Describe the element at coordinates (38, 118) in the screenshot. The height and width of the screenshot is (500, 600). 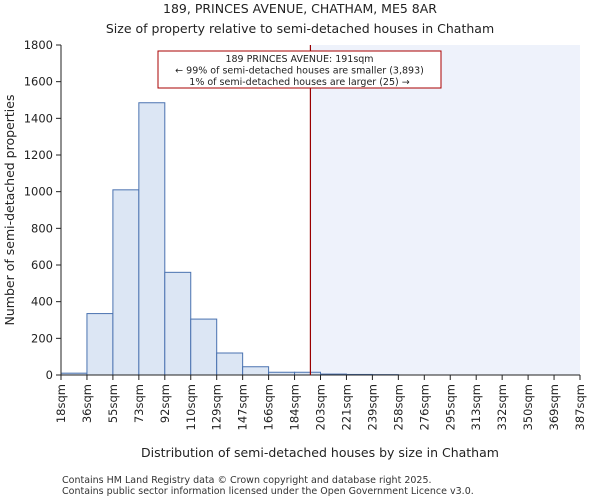
I see `y-tick-label: 1400` at that location.